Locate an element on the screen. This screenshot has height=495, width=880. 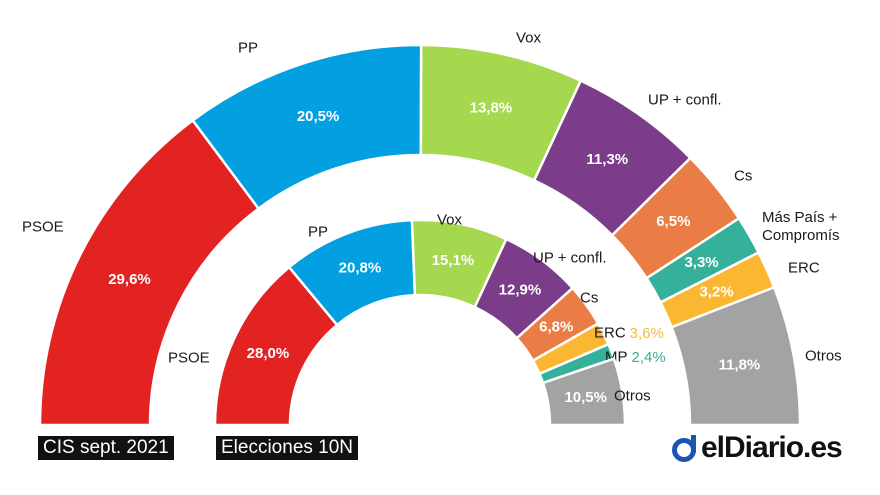
outer-label-mas-pais-compromis: Más País + Compromís is located at coordinates (801, 226).